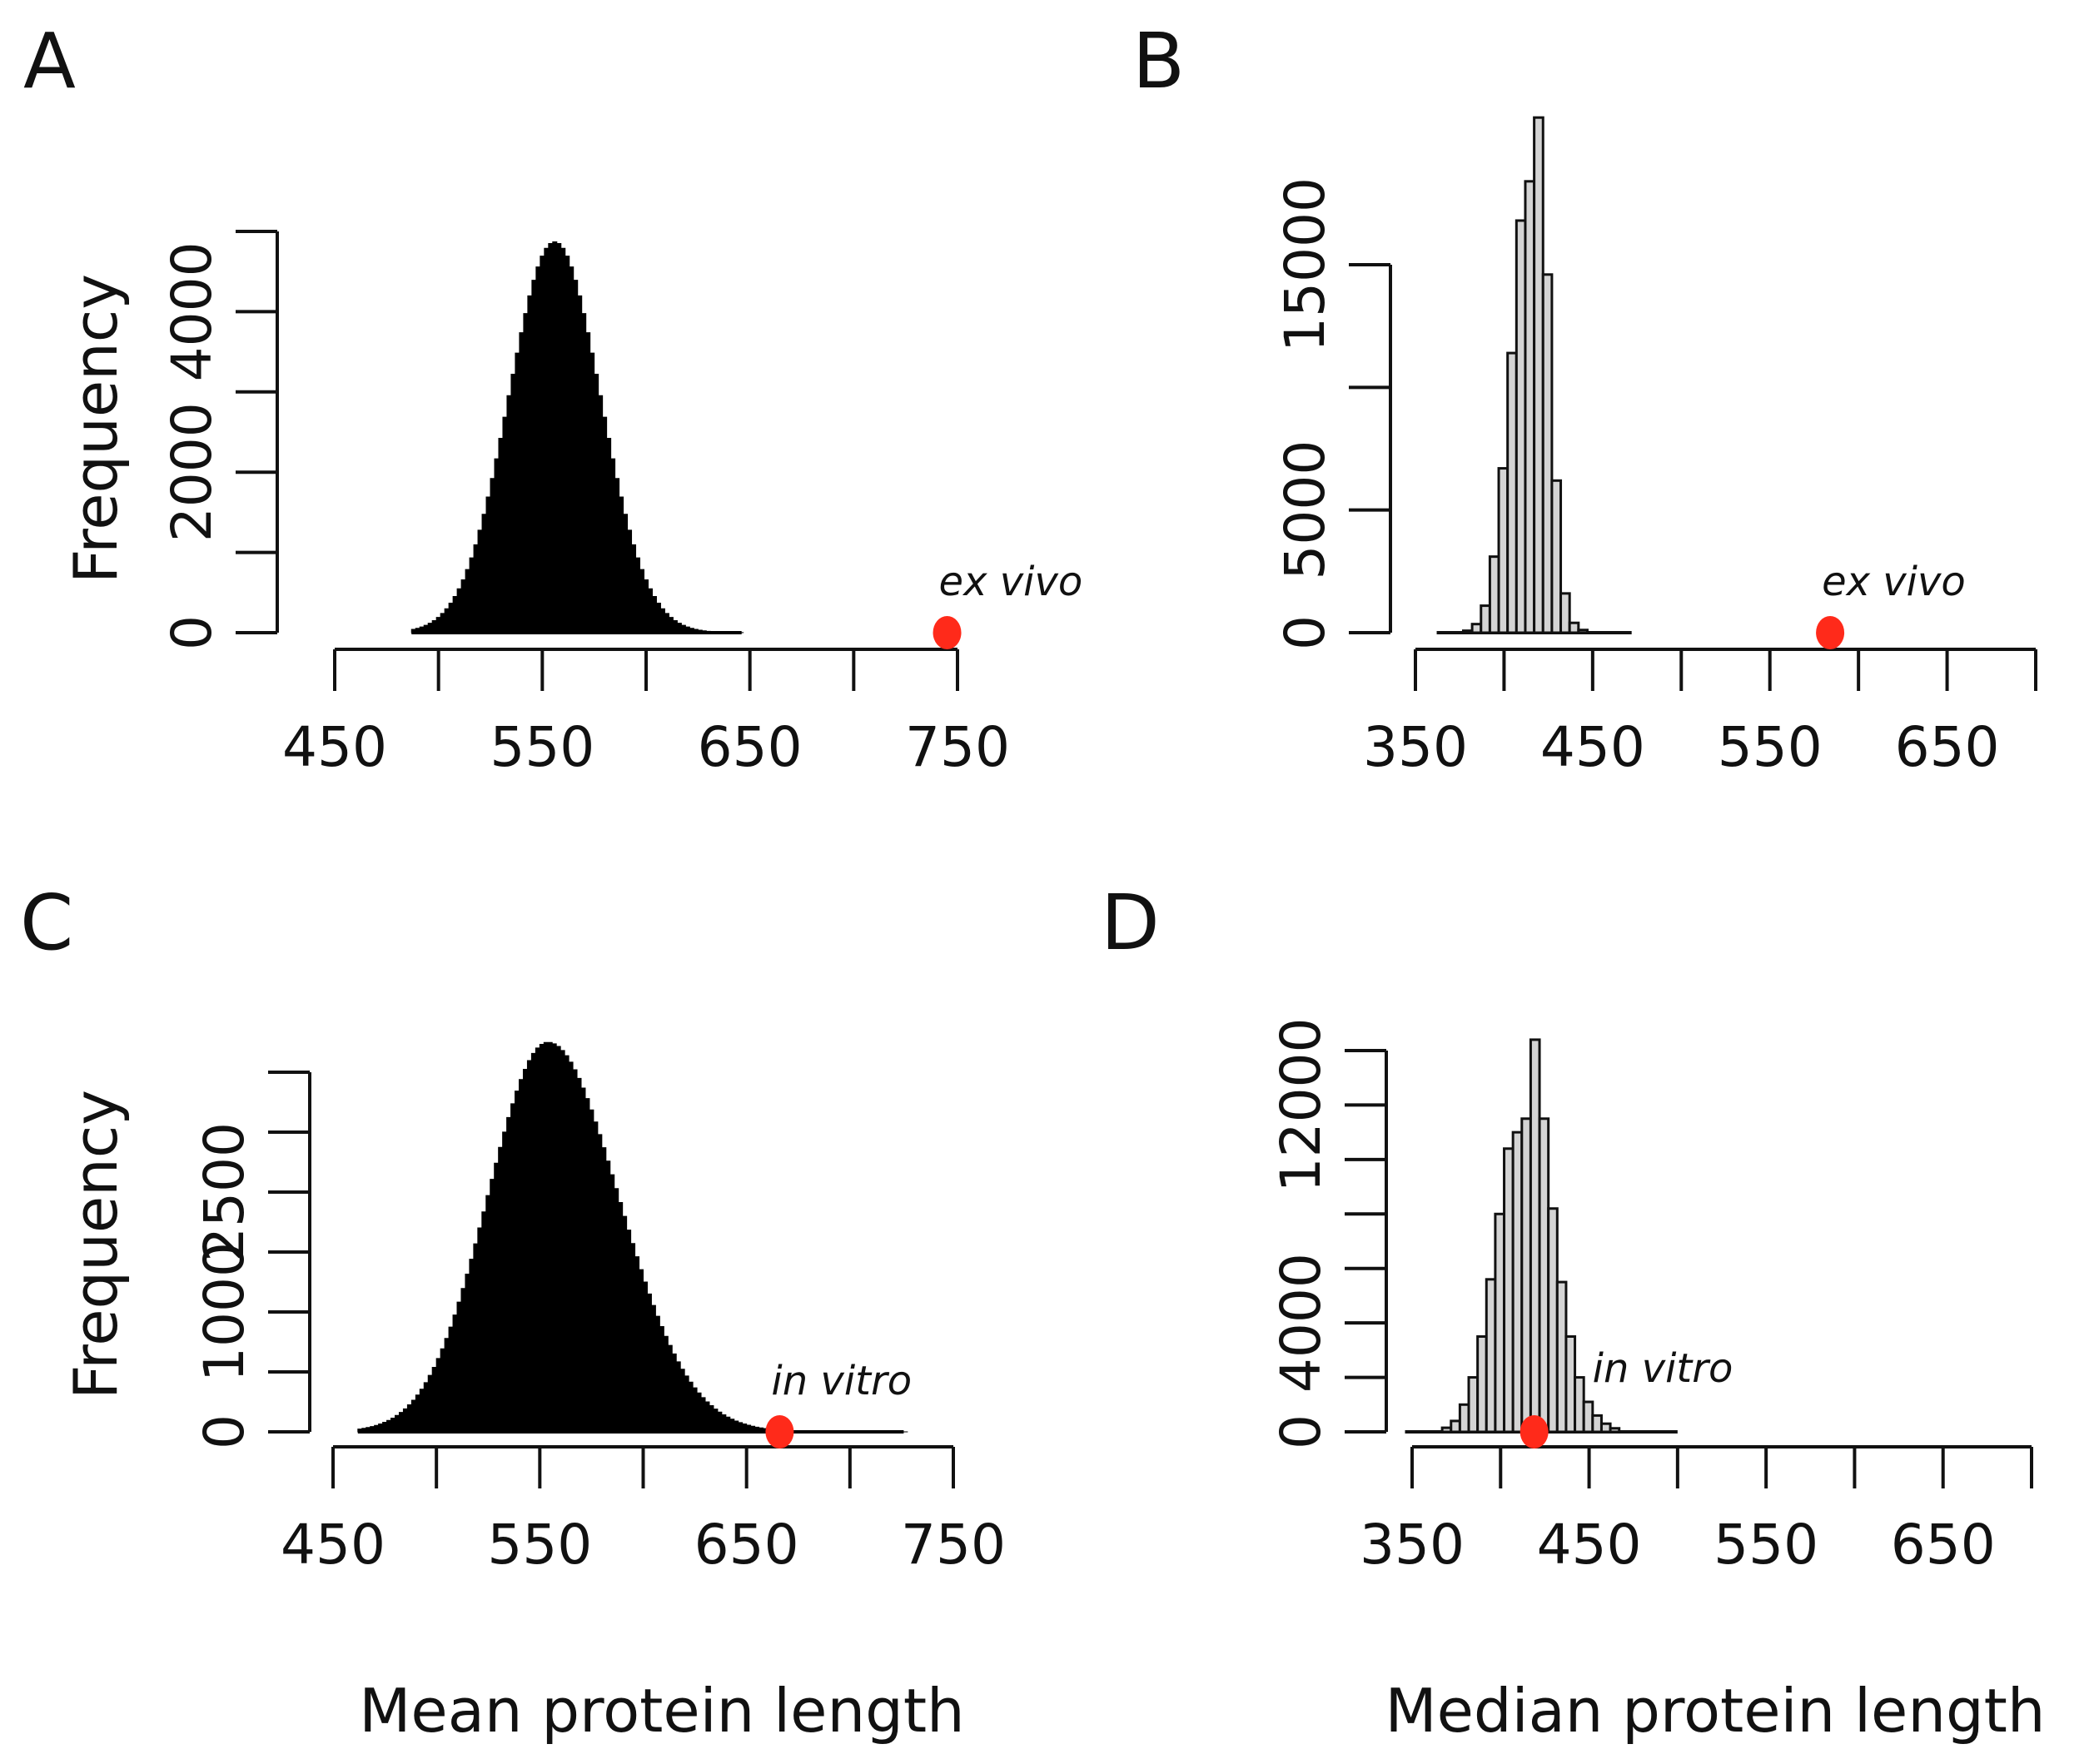 This screenshot has width=2094, height=1764. Describe the element at coordinates (46, 923) in the screenshot. I see `panel-label-c: C` at that location.